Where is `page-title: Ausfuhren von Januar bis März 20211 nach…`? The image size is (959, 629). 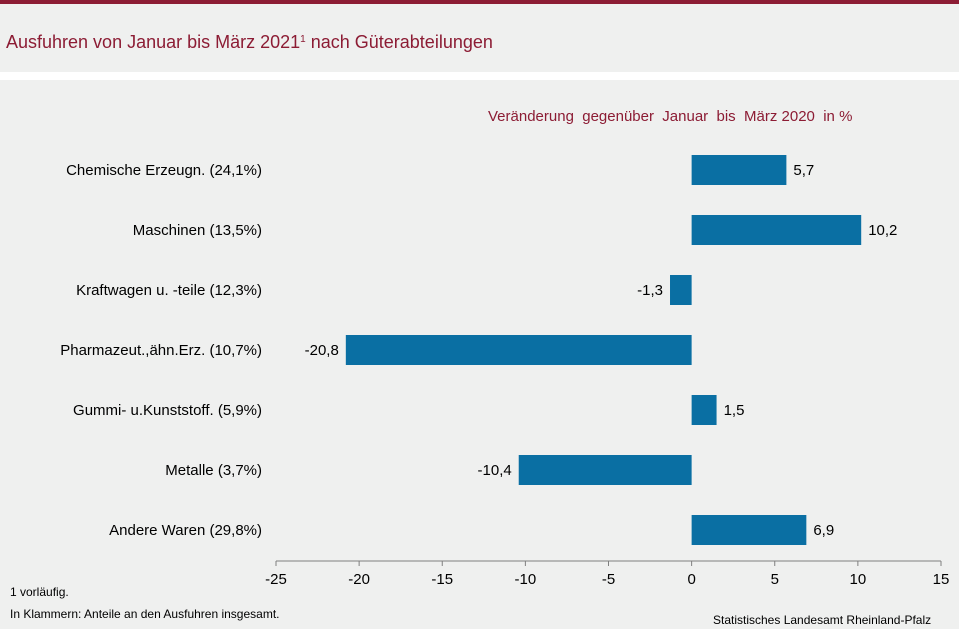 page-title: Ausfuhren von Januar bis März 20211 nach… is located at coordinates (249, 42).